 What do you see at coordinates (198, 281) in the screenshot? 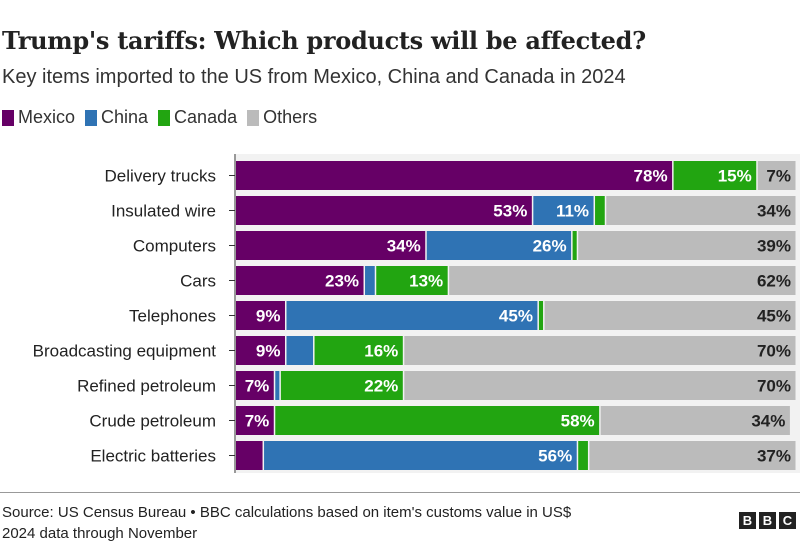
I see `category-label: Cars` at bounding box center [198, 281].